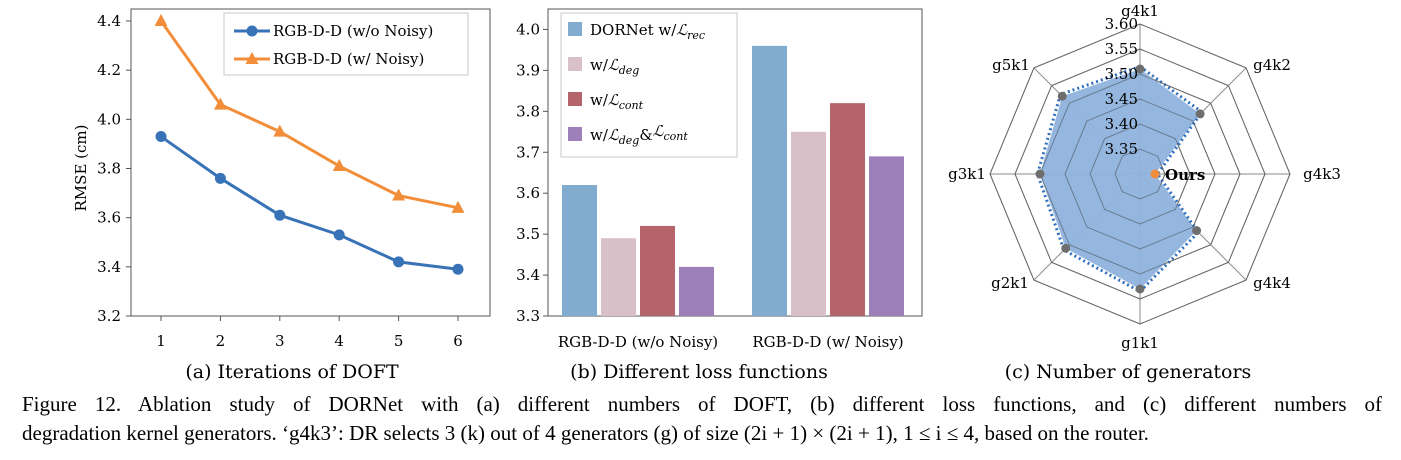 The height and width of the screenshot is (460, 1401). Describe the element at coordinates (109, 267) in the screenshot. I see `line-chart-y-tick-label: 3.4` at that location.